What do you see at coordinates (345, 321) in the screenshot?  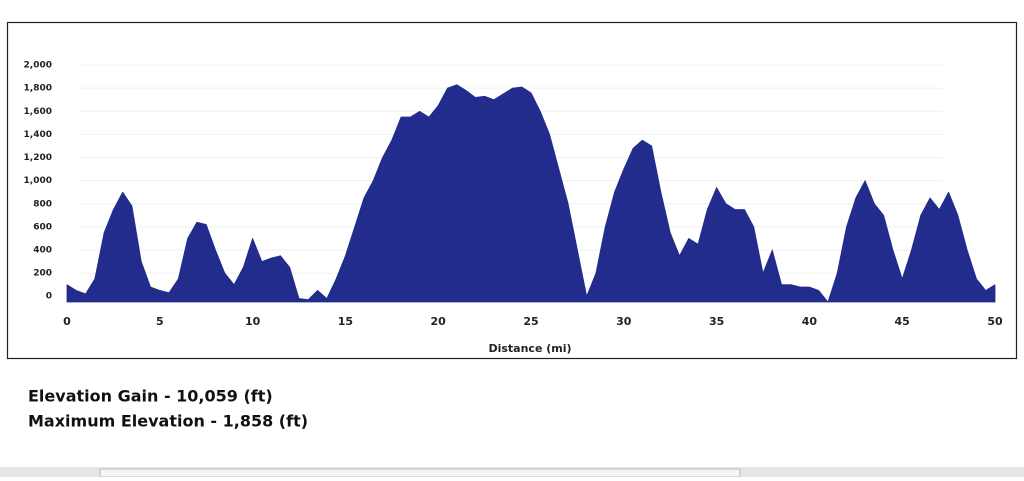 I see `x-tick-label: 15` at bounding box center [345, 321].